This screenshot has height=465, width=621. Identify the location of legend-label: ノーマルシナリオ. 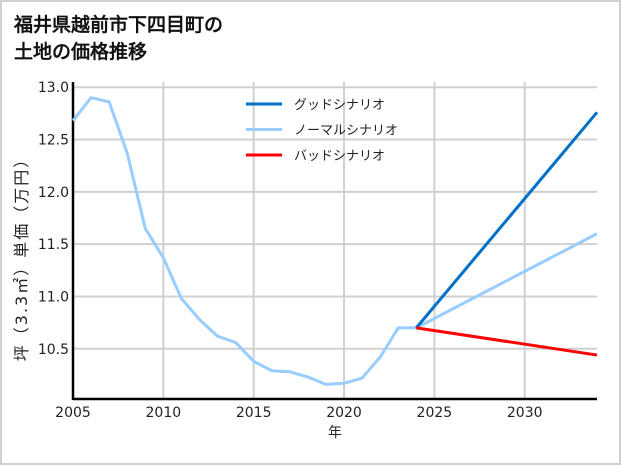
(346, 131).